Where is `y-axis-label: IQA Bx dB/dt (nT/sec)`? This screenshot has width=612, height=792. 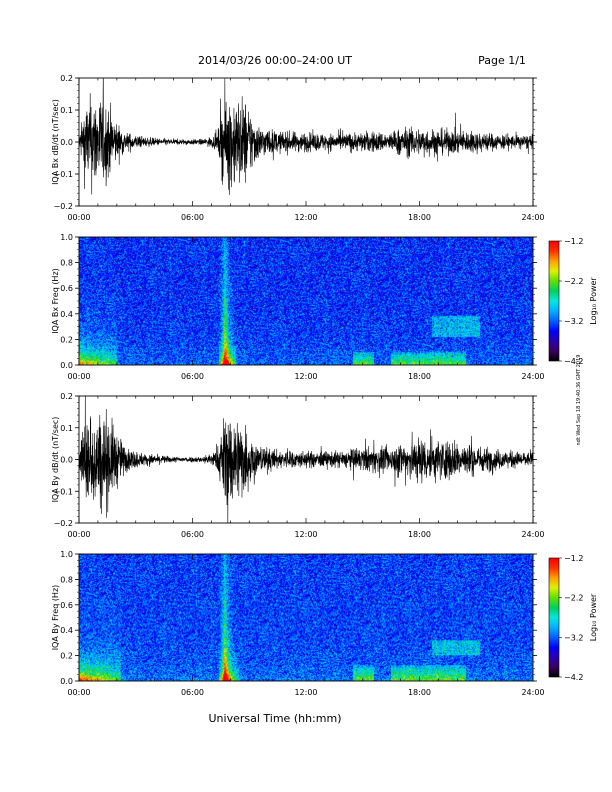
y-axis-label: IQA Bx dB/dt (nT/sec) is located at coordinates (55, 142).